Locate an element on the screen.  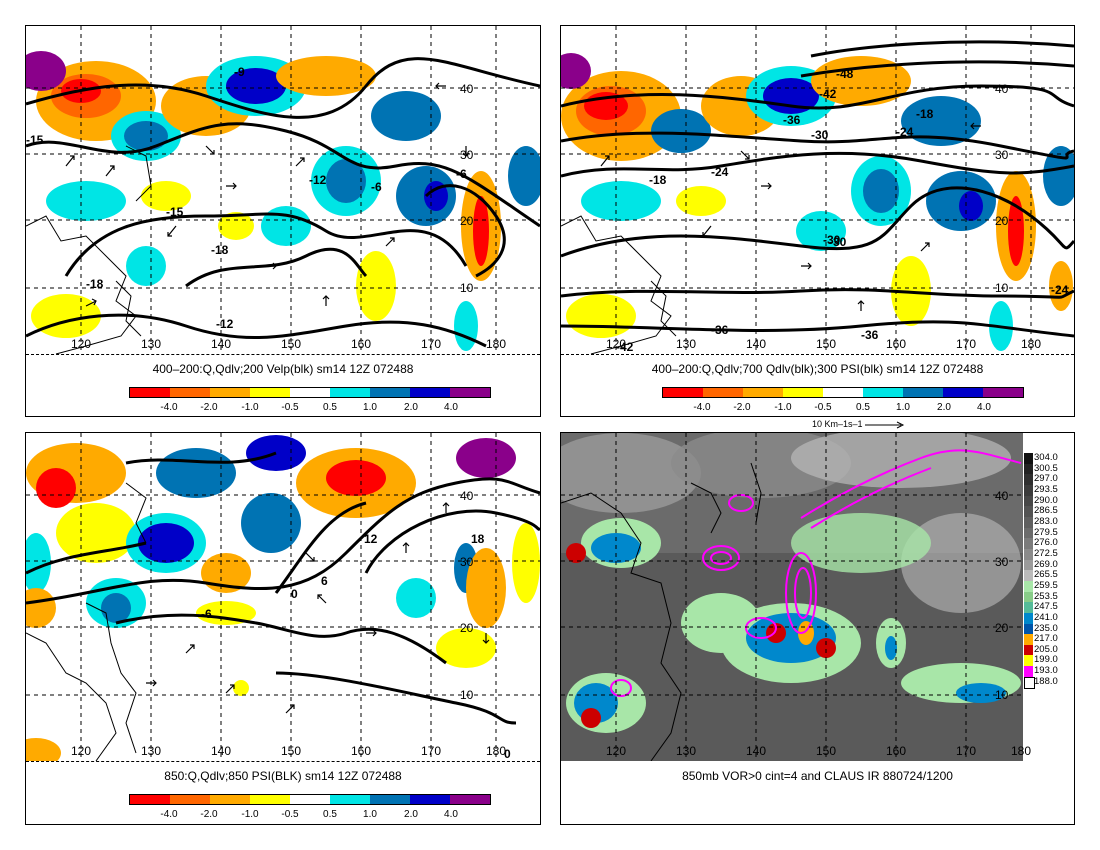
ir-label: 304.0 is located at coordinates (1046, 457).